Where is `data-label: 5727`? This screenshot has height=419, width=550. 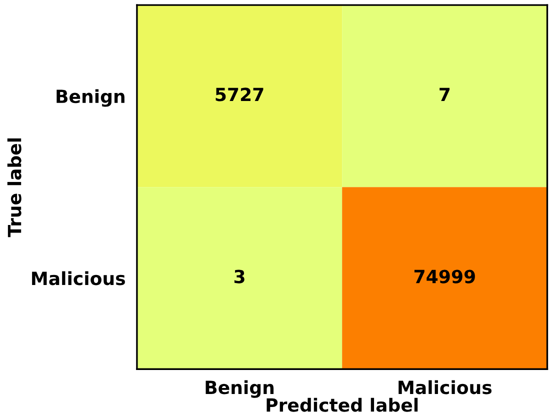
data-label: 5727 is located at coordinates (240, 95).